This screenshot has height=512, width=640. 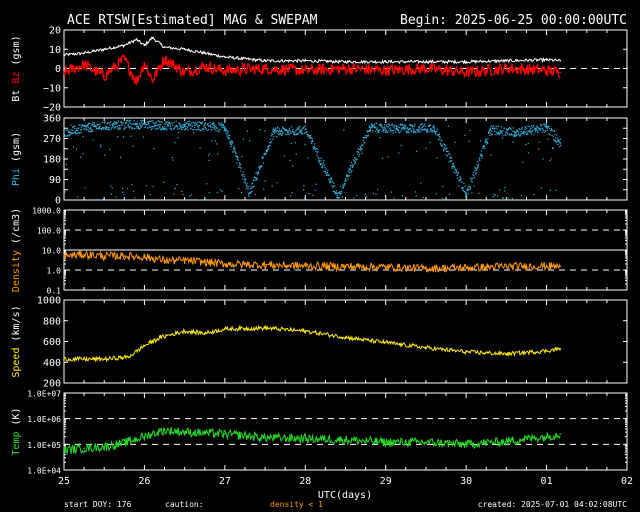 I want to click on series-bt, so click(x=312, y=50).